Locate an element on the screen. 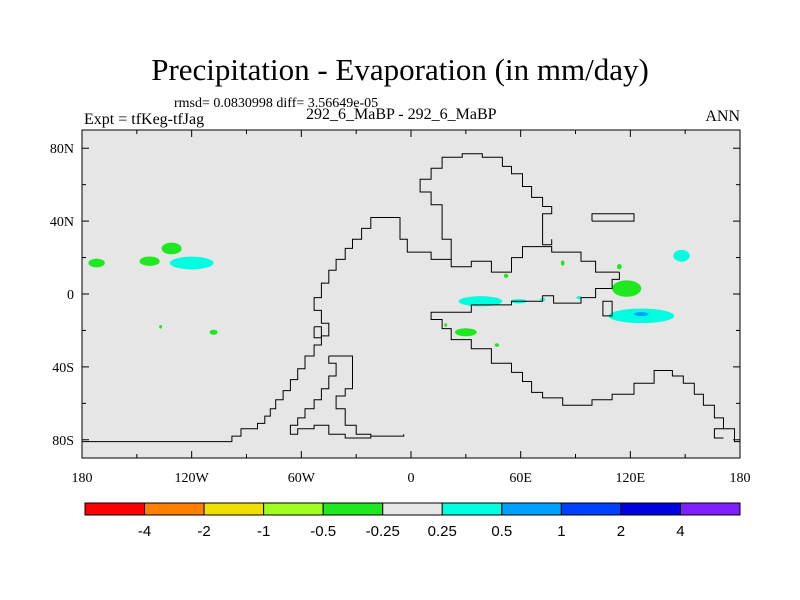 The height and width of the screenshot is (600, 800). colorbar-labels: -4 -2 -1 -0.5 -0.25 0.25 0.5 1 2 4 is located at coordinates (411, 531).